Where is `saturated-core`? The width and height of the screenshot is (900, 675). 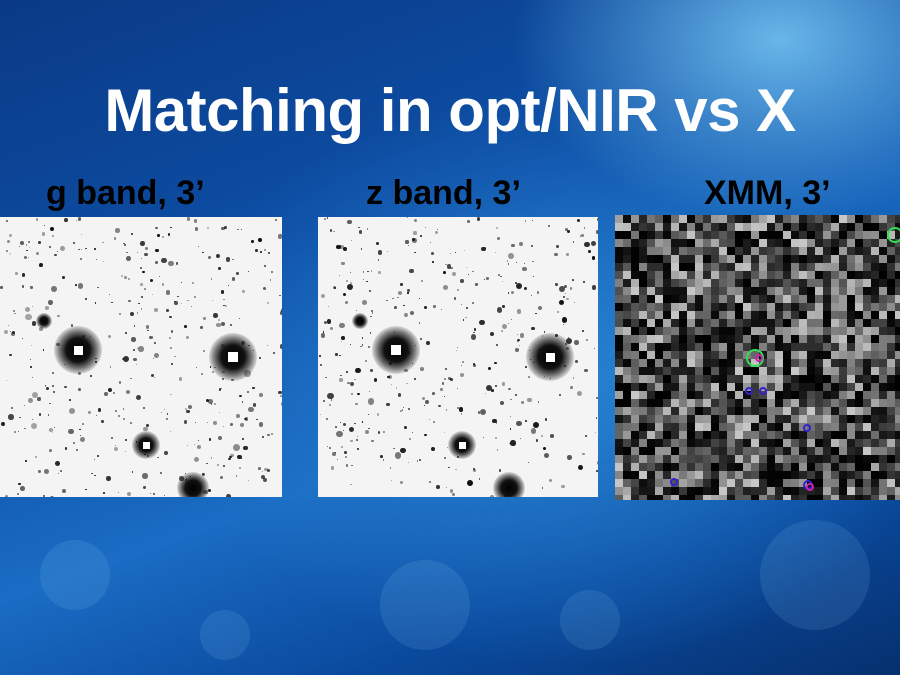 saturated-core is located at coordinates (550, 357).